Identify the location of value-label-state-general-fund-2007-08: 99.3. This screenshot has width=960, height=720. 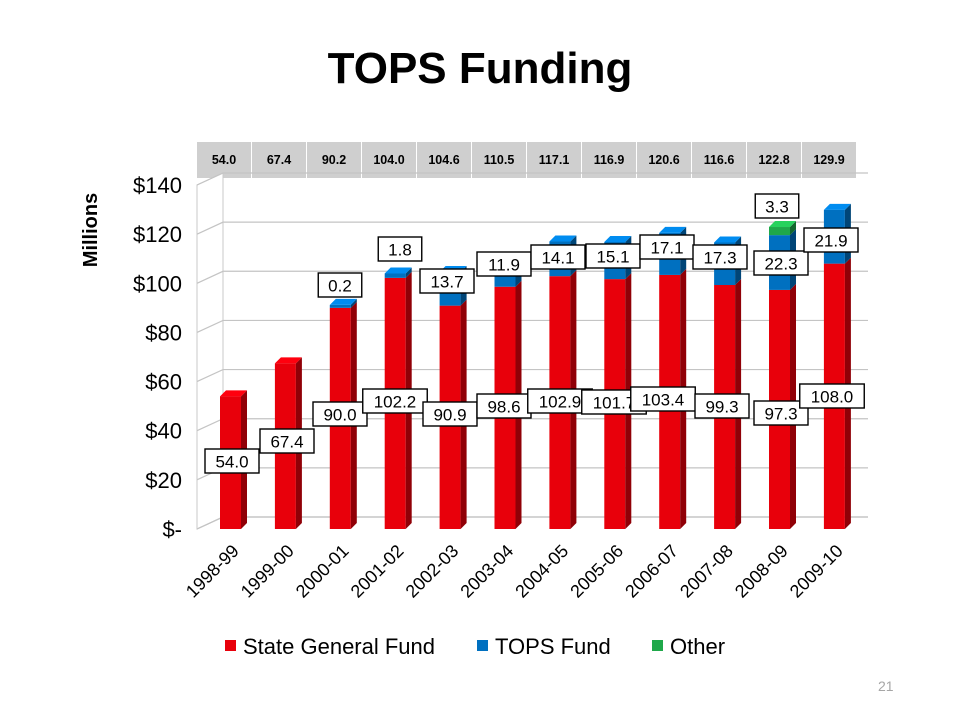
(721, 407).